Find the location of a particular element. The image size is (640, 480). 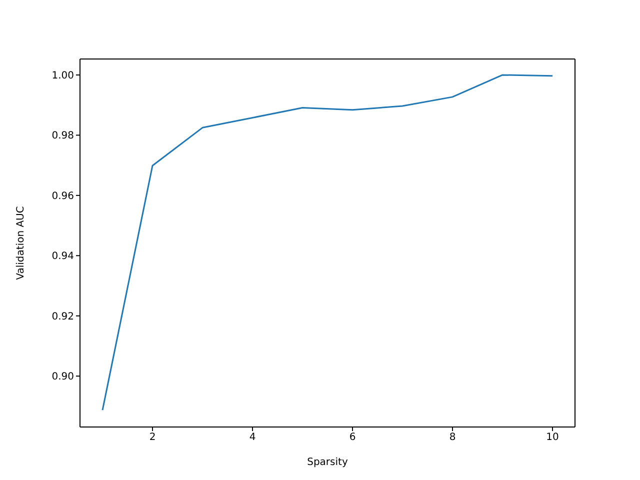

y-tick-label: 0.90 is located at coordinates (63, 377).